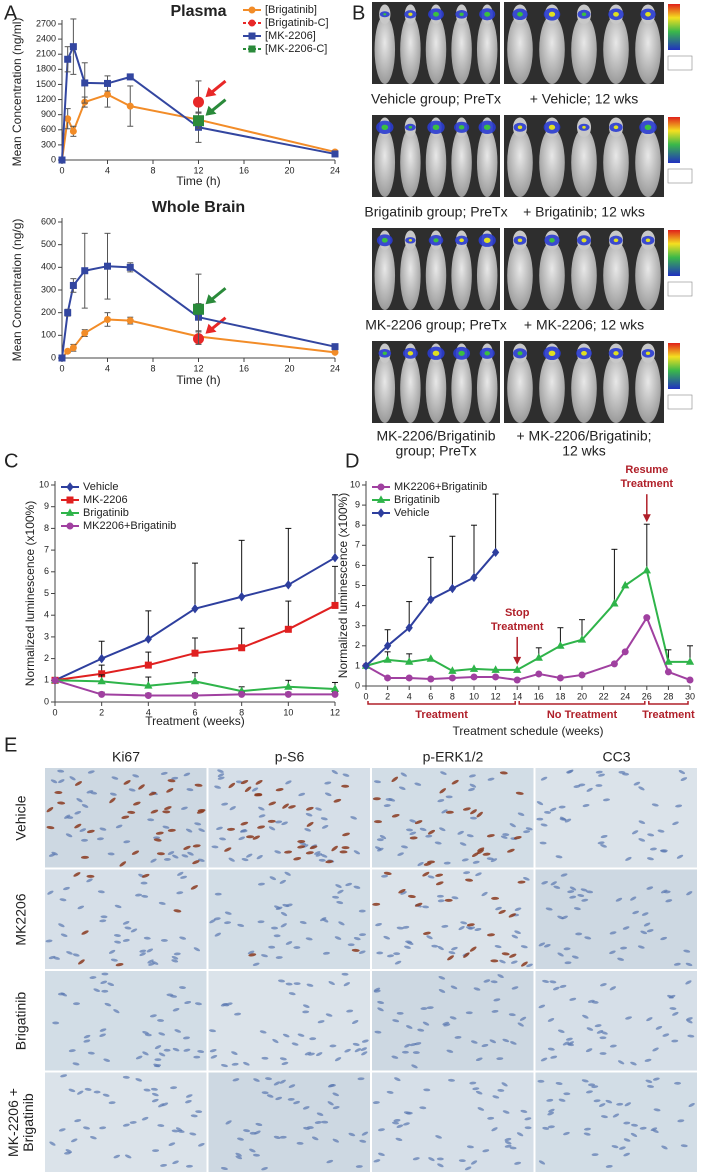  Describe the element at coordinates (289, 368) in the screenshot. I see `x-tick-label: 20` at that location.